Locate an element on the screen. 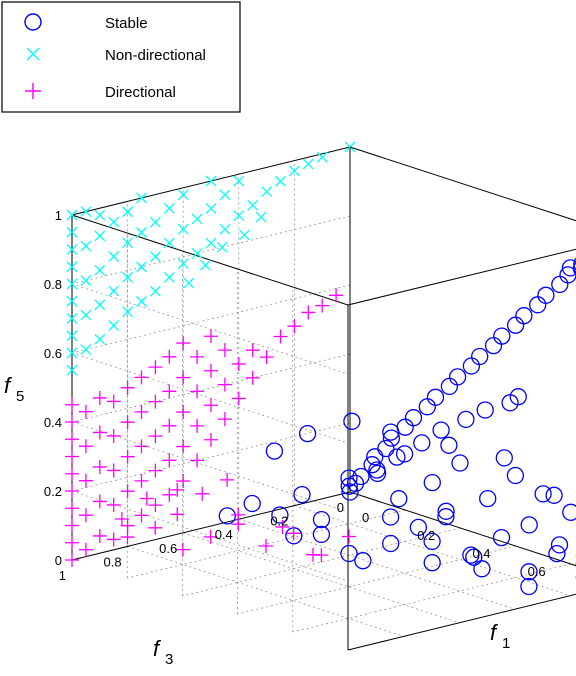 This screenshot has height=676, width=576. tick-label-f3: 0 is located at coordinates (340, 507).